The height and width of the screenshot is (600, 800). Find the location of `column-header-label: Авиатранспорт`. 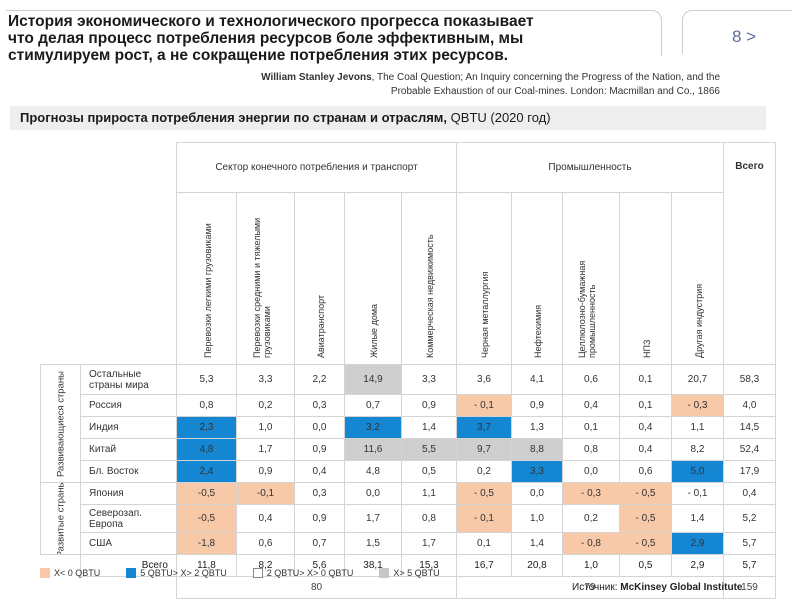

column-header-label: Авиатранспорт is located at coordinates (320, 326).